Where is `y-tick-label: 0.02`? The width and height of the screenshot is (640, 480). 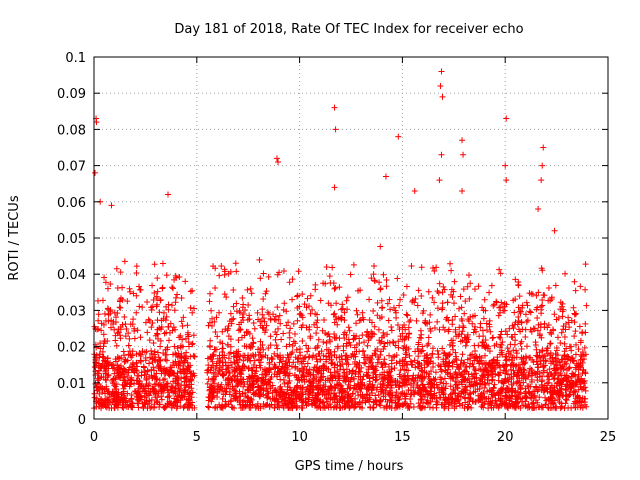
y-tick-label: 0.02 is located at coordinates (71, 348).